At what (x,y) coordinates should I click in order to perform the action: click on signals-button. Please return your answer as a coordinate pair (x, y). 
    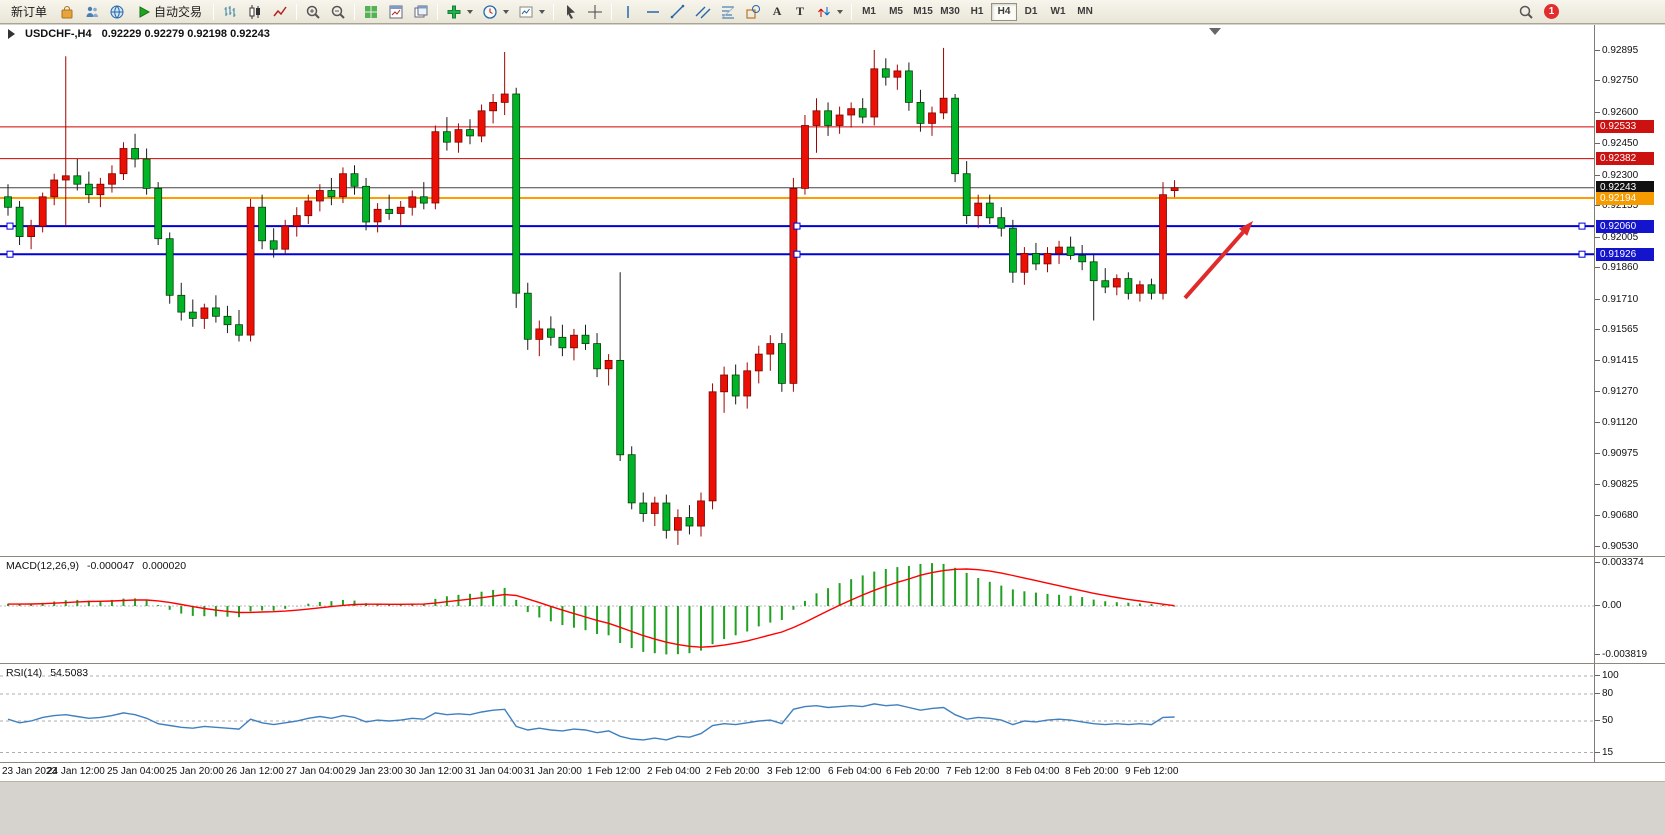
    Looking at the image, I should click on (92, 12).